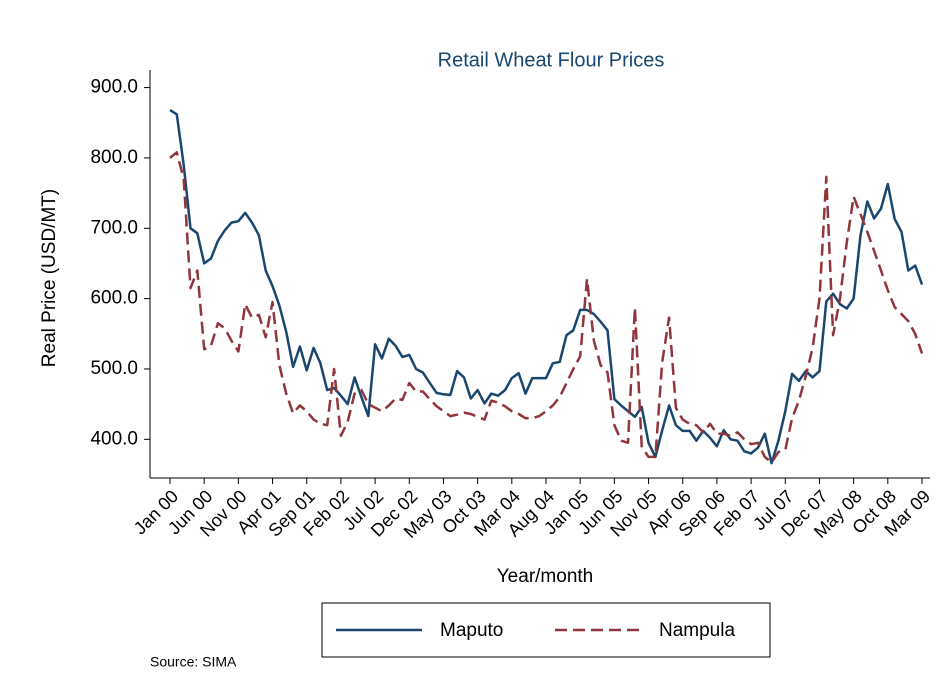 The width and height of the screenshot is (951, 677). I want to click on y-tick-label: 600.0, so click(114, 298).